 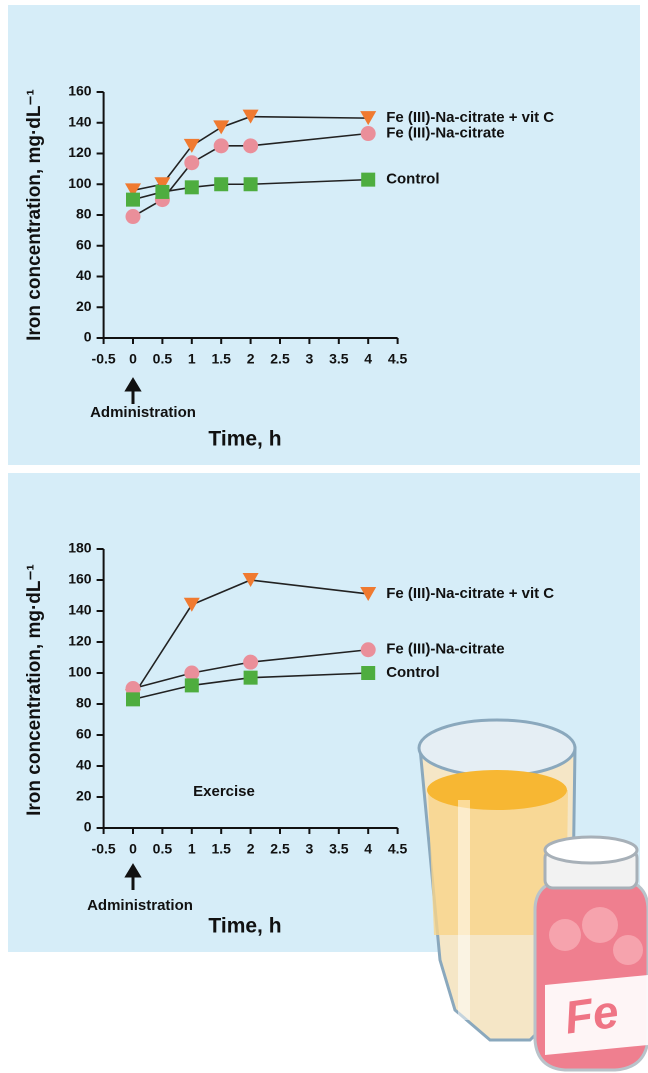 What do you see at coordinates (497, 748) in the screenshot?
I see `glass-rim` at bounding box center [497, 748].